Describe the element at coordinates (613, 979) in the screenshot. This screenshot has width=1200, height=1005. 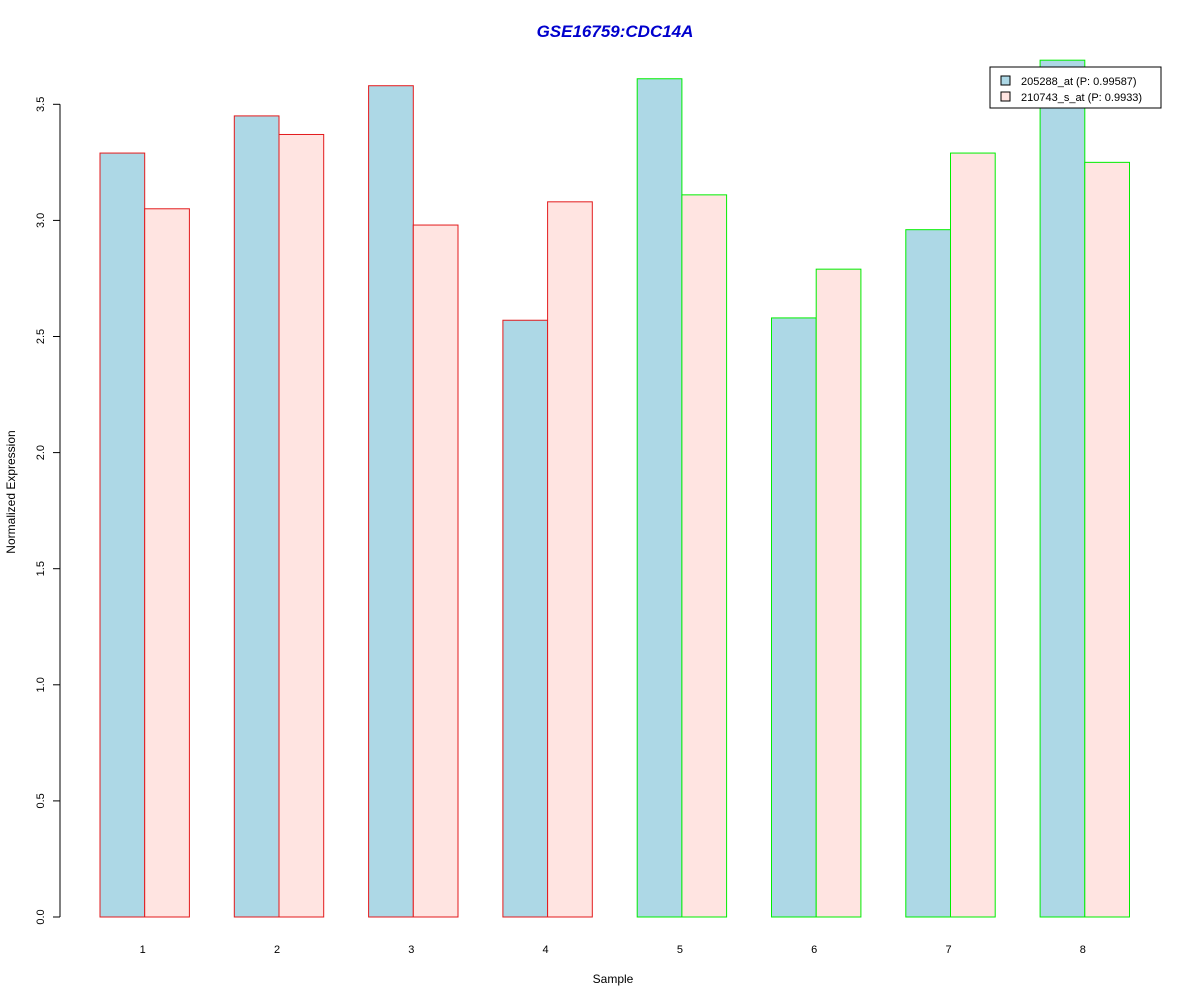
I see `x-axis-label: Sample` at that location.